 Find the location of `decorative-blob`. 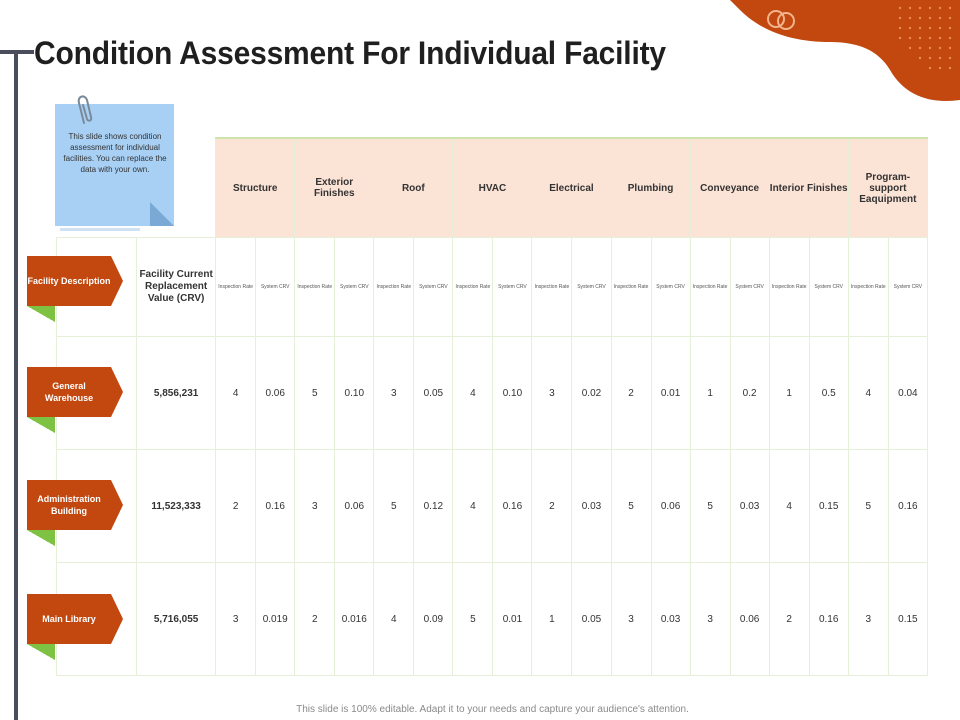

decorative-blob is located at coordinates (845, 50).